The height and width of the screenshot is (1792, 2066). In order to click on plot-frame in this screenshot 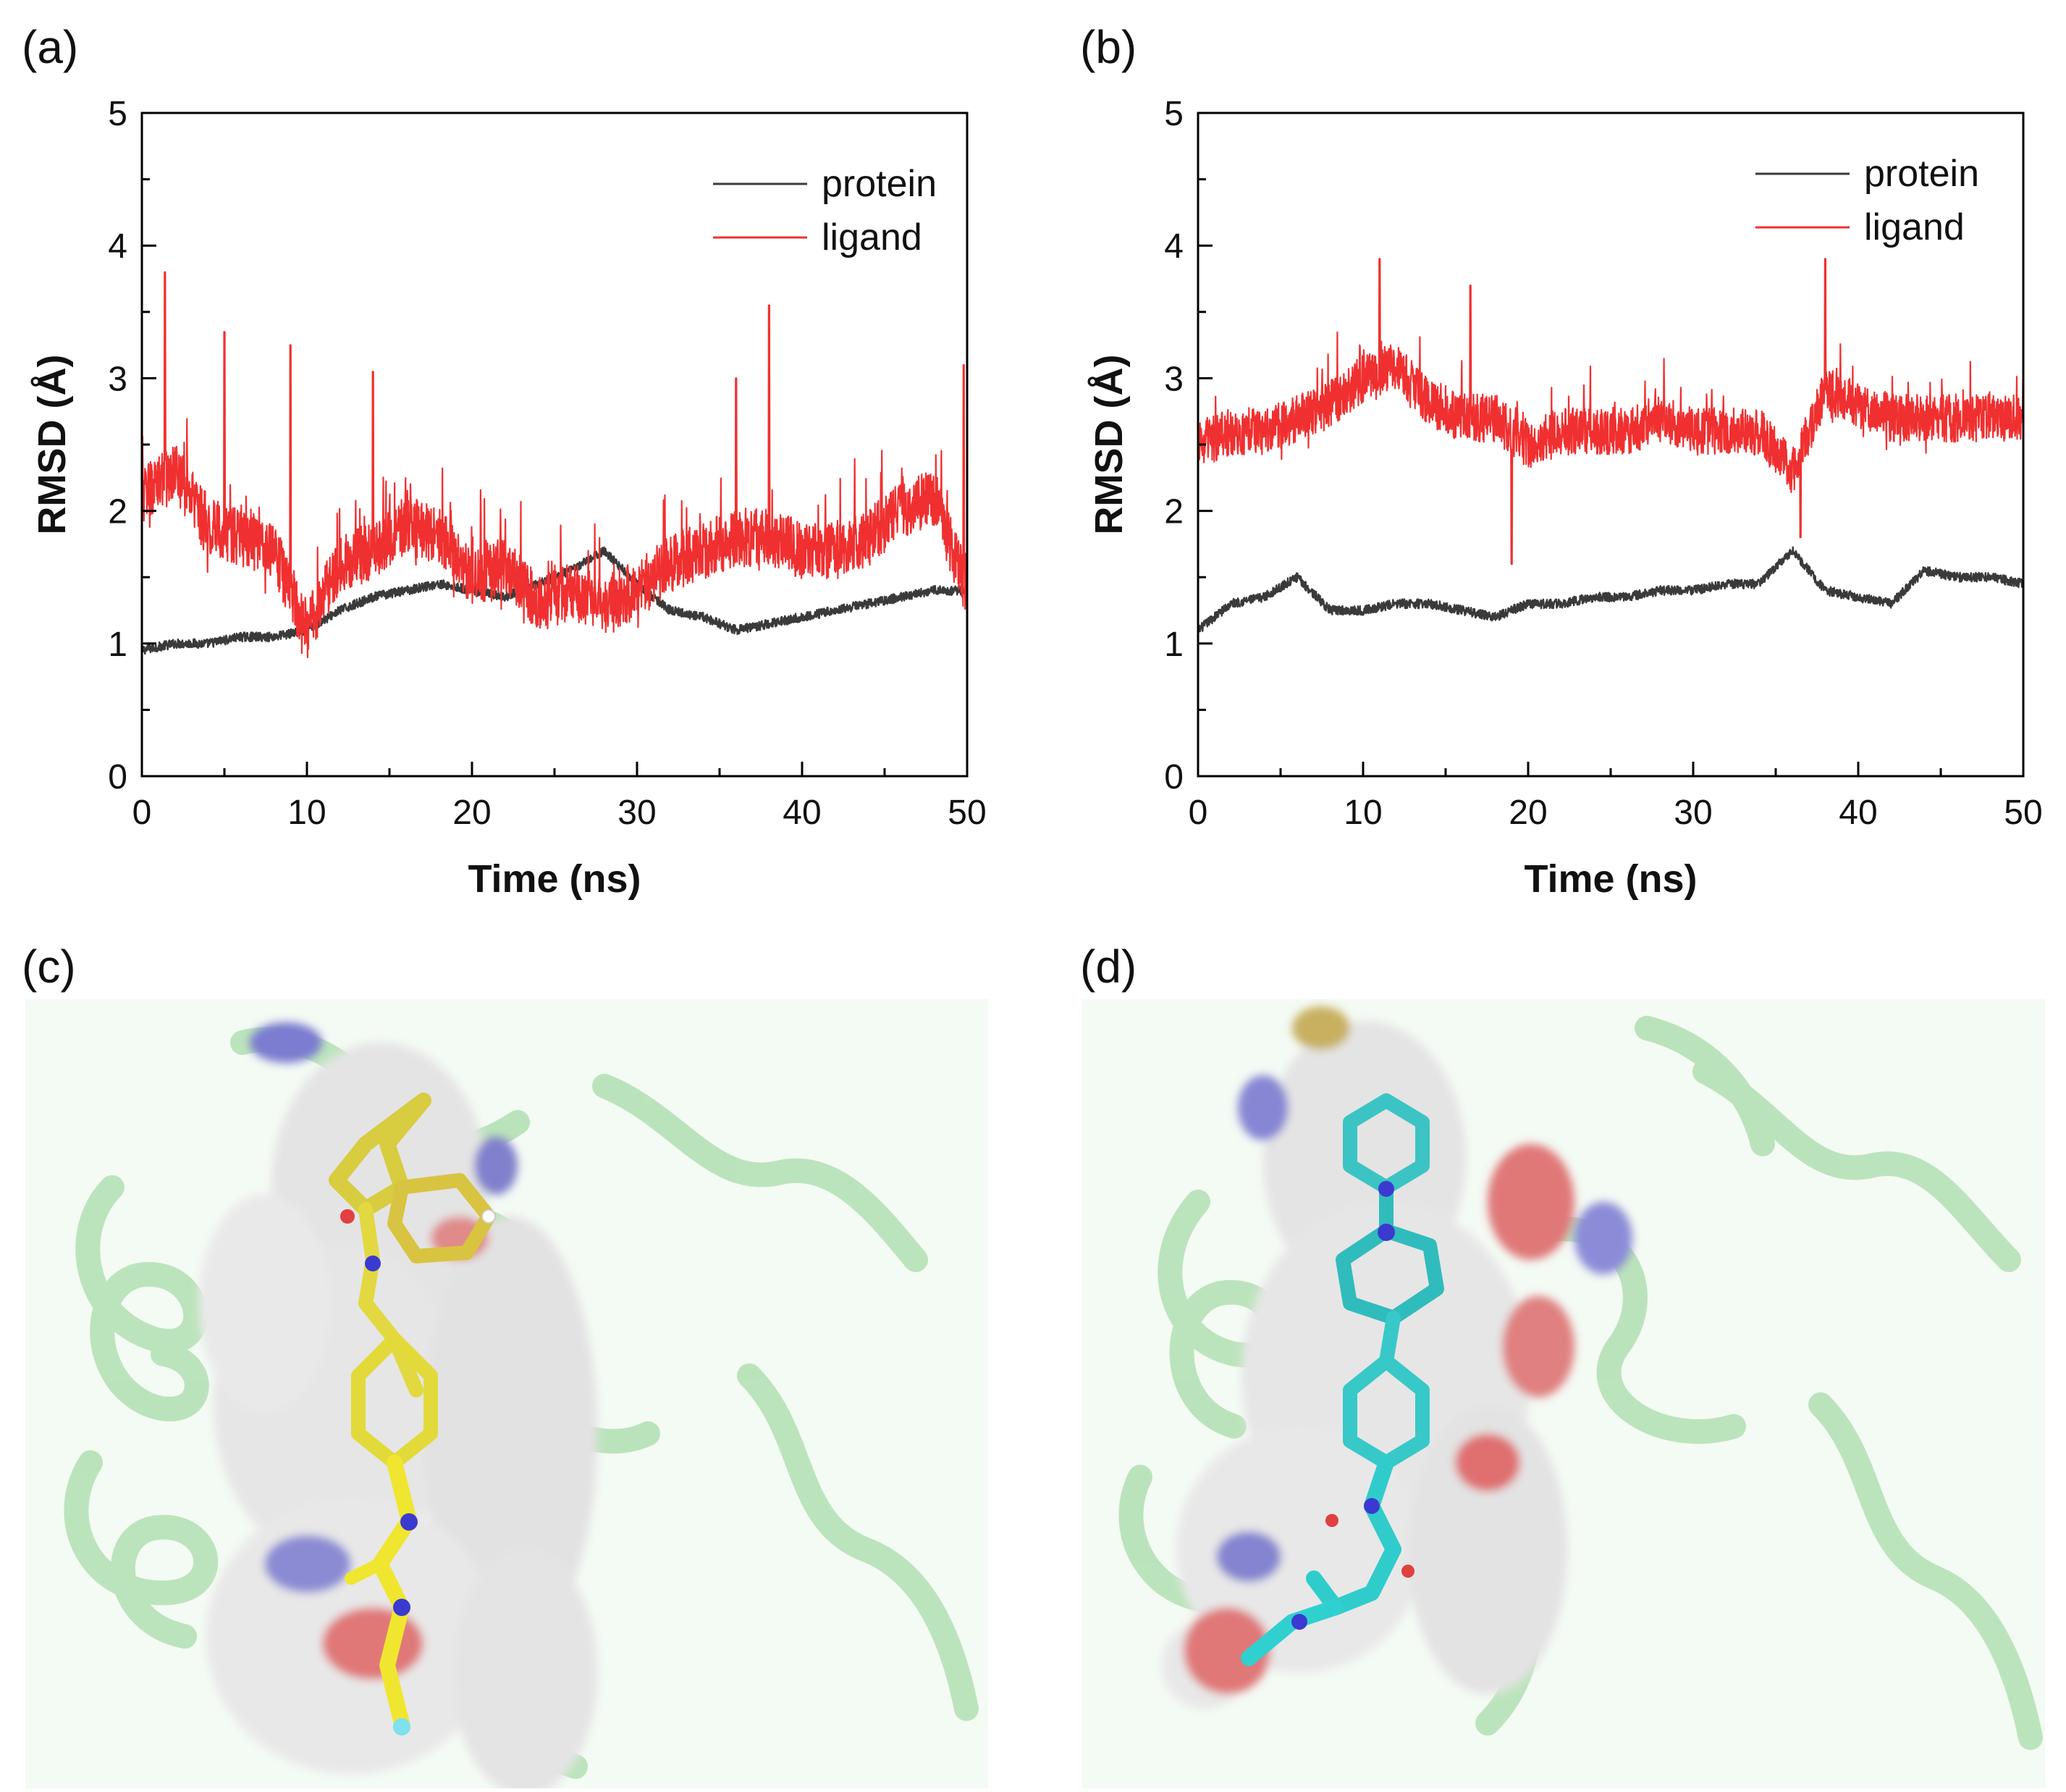, I will do `click(554, 445)`.